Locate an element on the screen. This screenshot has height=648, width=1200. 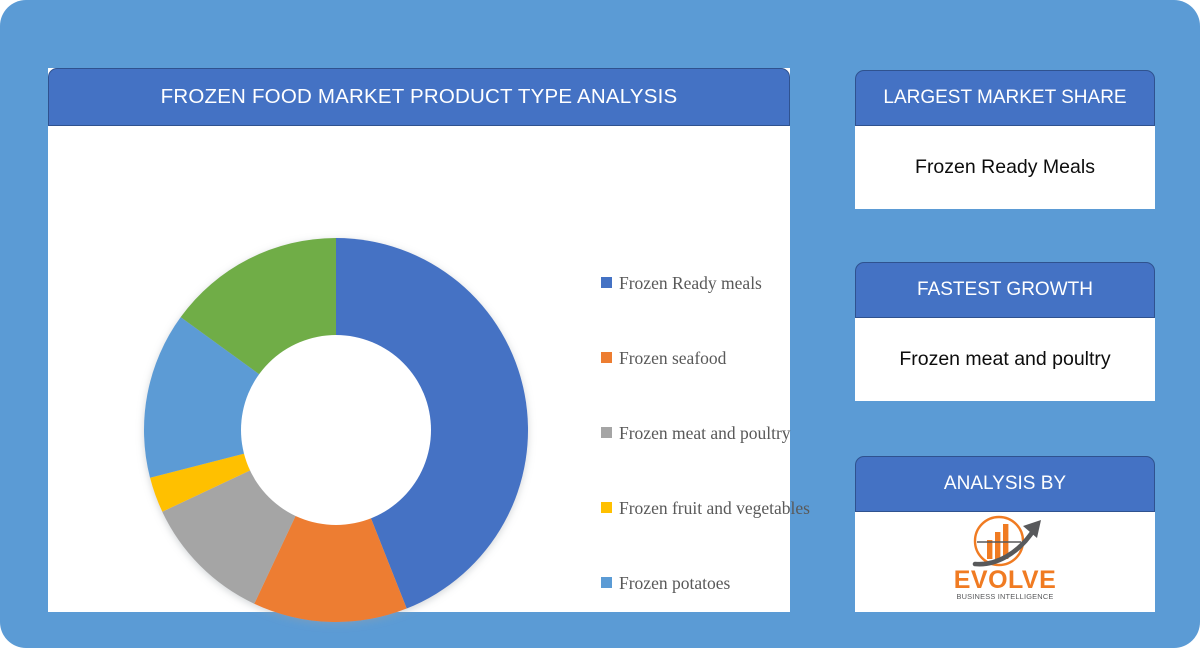
legend-item: Frozen Ready meals is located at coordinates (726, 309).